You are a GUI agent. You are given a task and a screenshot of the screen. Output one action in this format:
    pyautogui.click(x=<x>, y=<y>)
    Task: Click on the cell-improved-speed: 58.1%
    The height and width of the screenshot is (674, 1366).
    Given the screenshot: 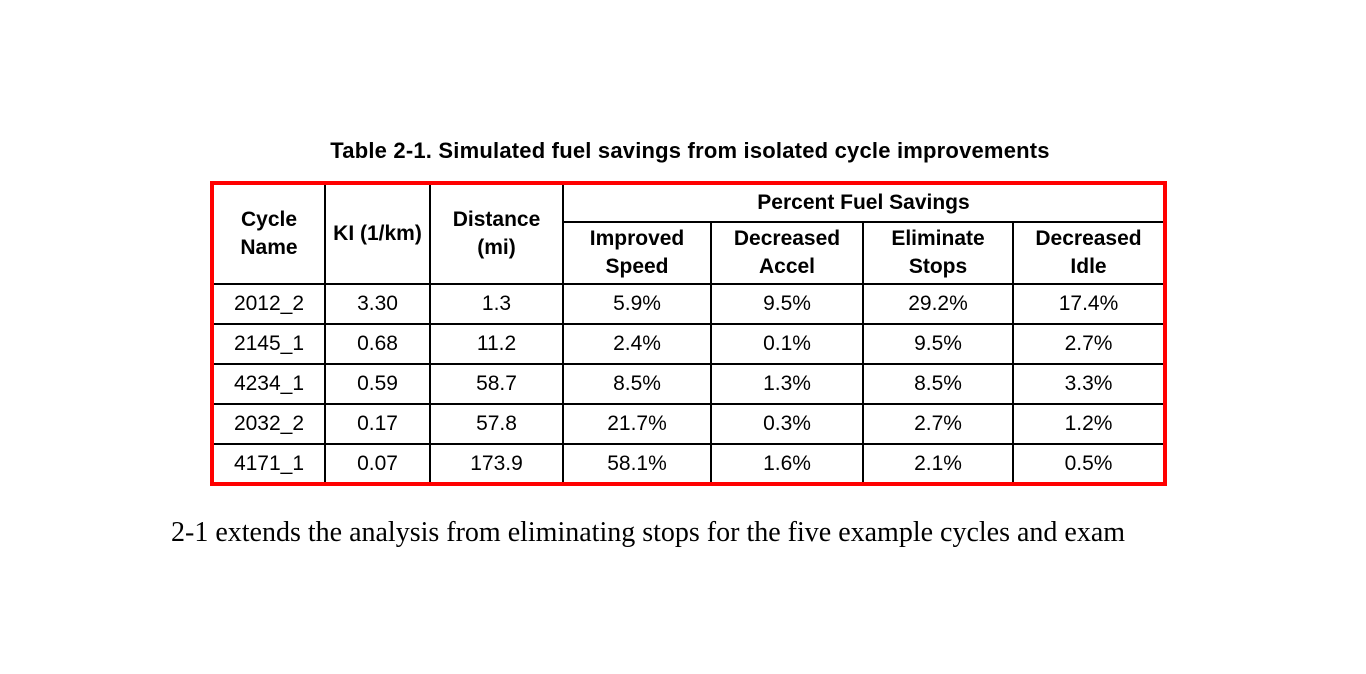 What is the action you would take?
    pyautogui.click(x=637, y=464)
    